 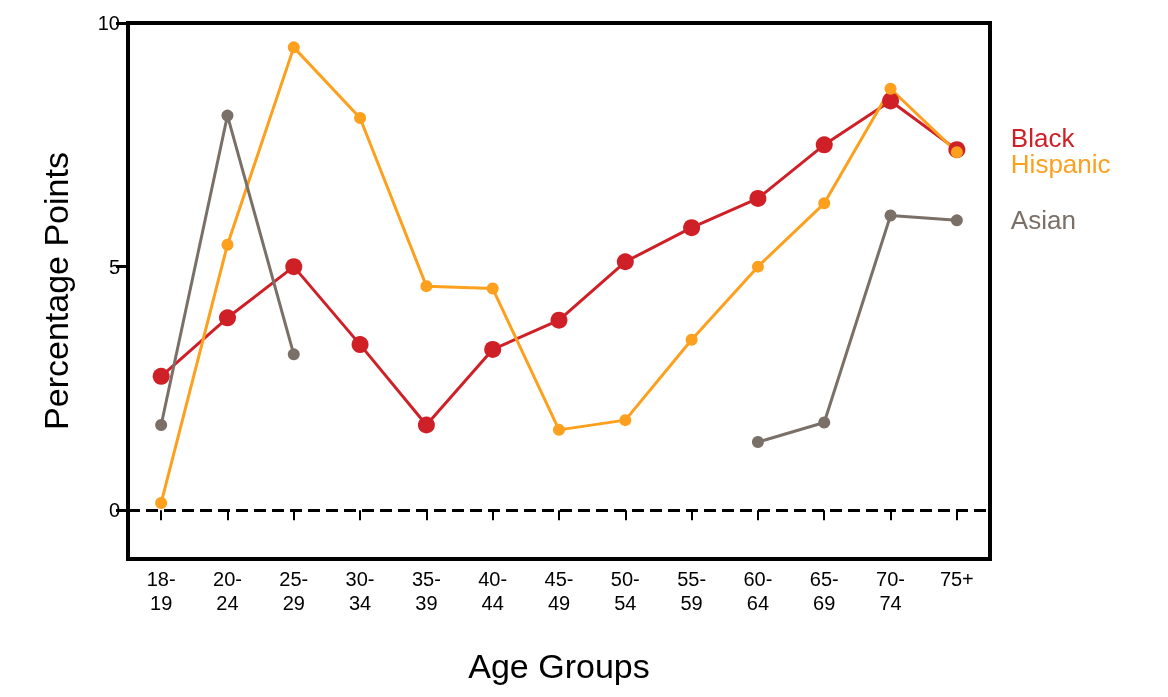 I want to click on x-tick-label: 30- 34, so click(x=360, y=591).